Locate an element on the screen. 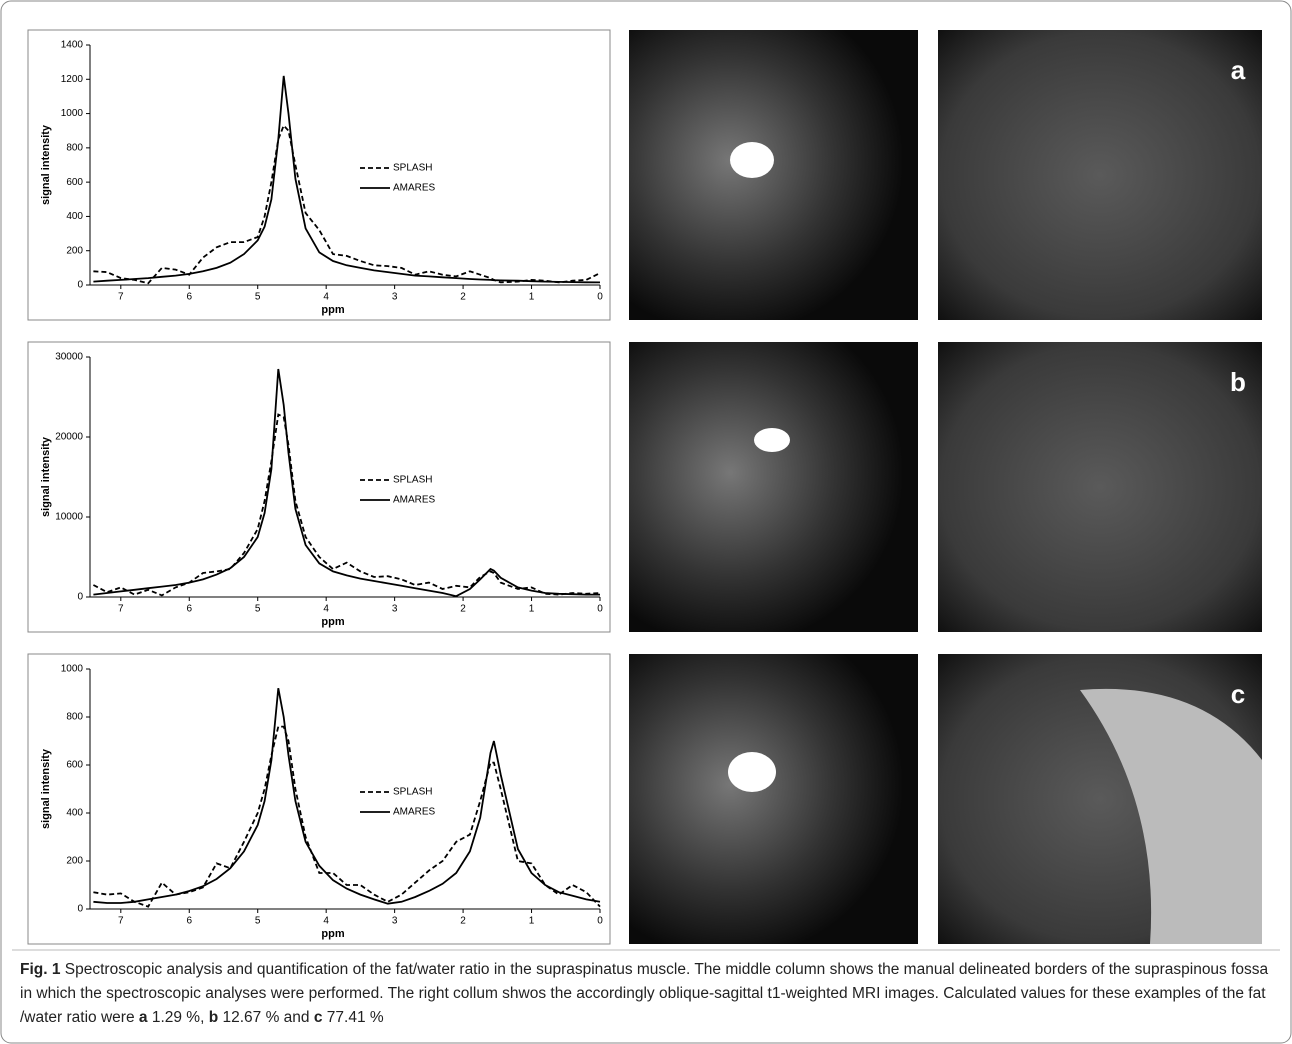 The width and height of the screenshot is (1292, 1044). caption-run: 77.41 % is located at coordinates (353, 1017).